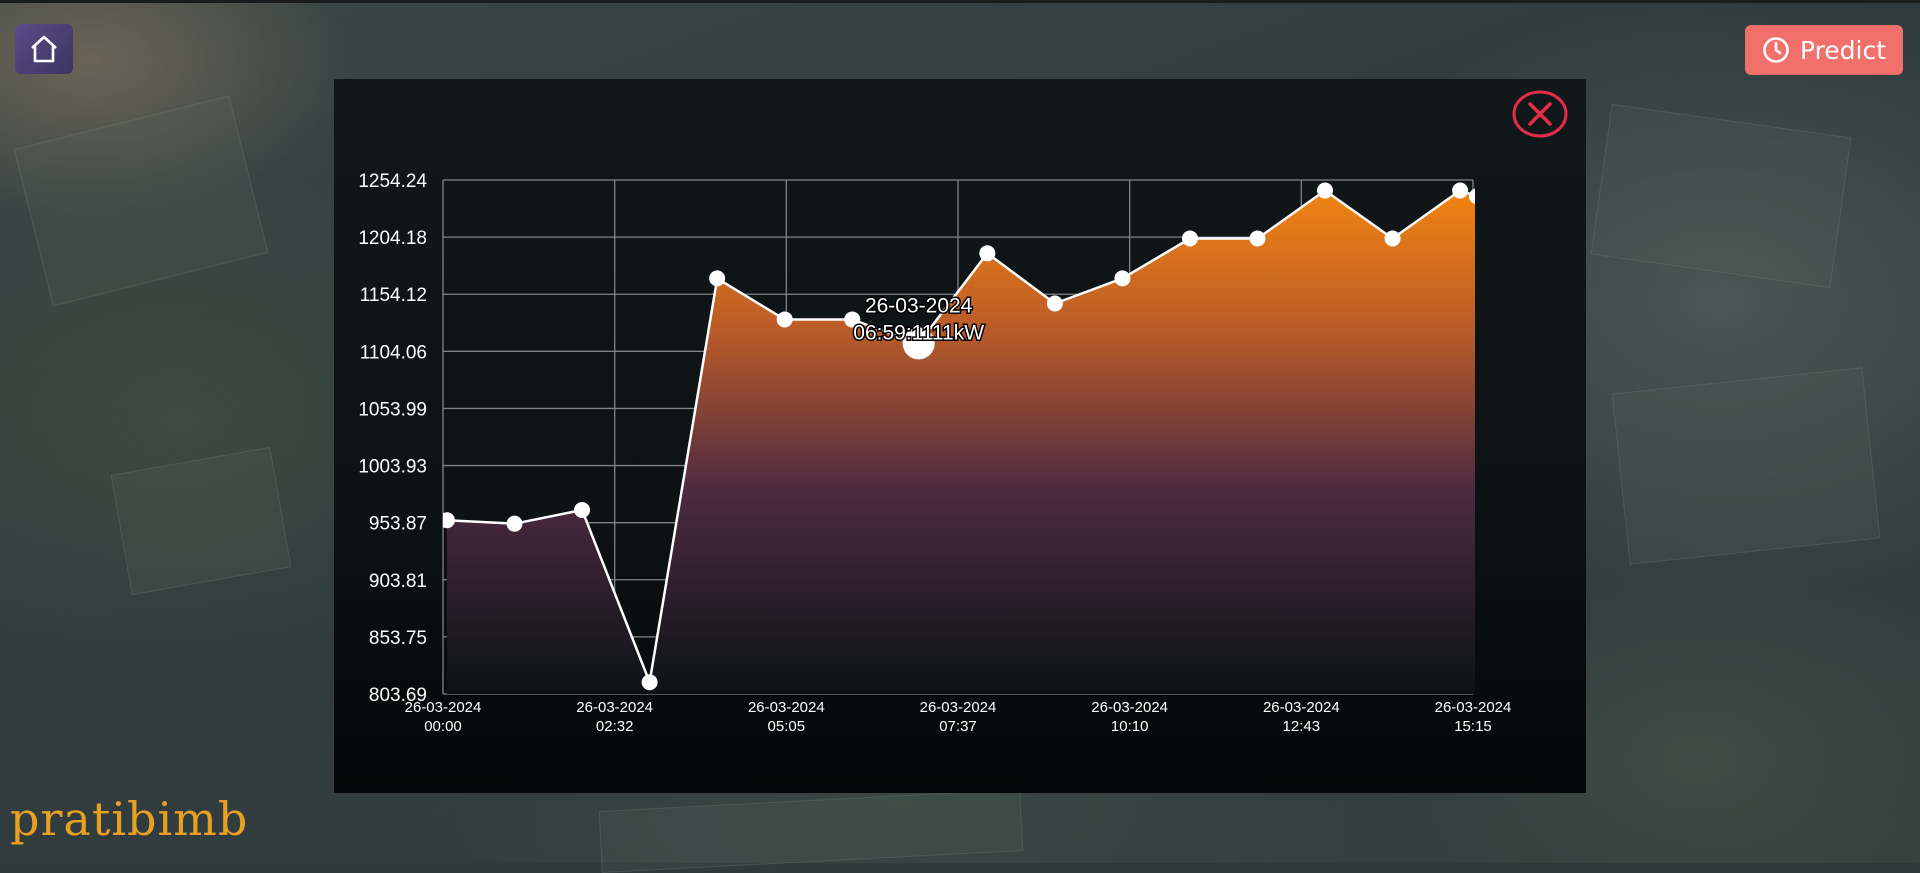 This screenshot has width=1920, height=873. Describe the element at coordinates (787, 726) in the screenshot. I see `x-tick-time: 05:05` at that location.